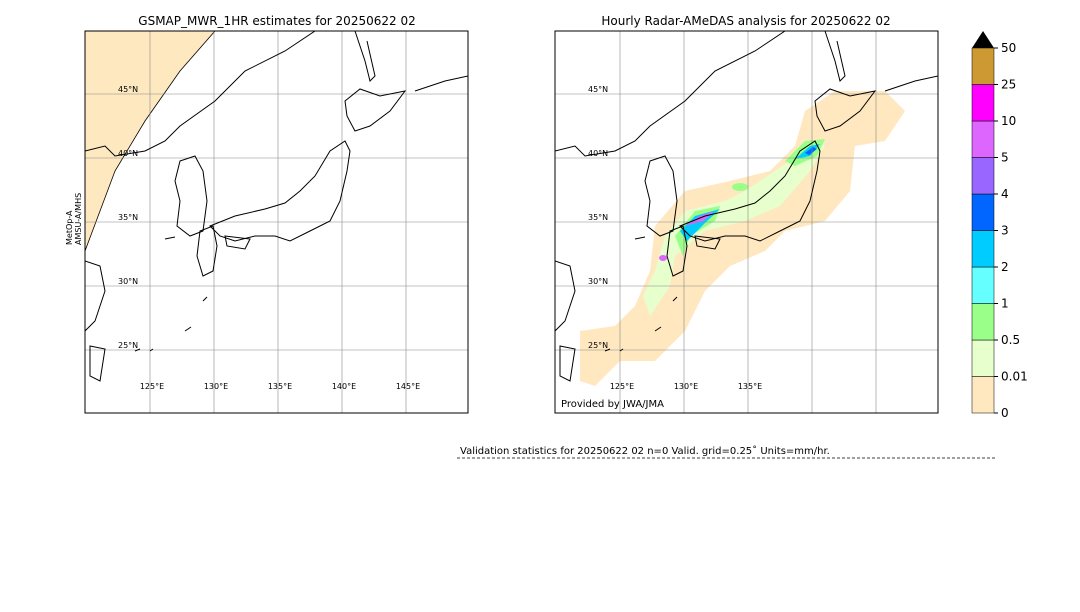  What do you see at coordinates (1008, 121) in the screenshot?
I see `colorbar-label: 10` at bounding box center [1008, 121].